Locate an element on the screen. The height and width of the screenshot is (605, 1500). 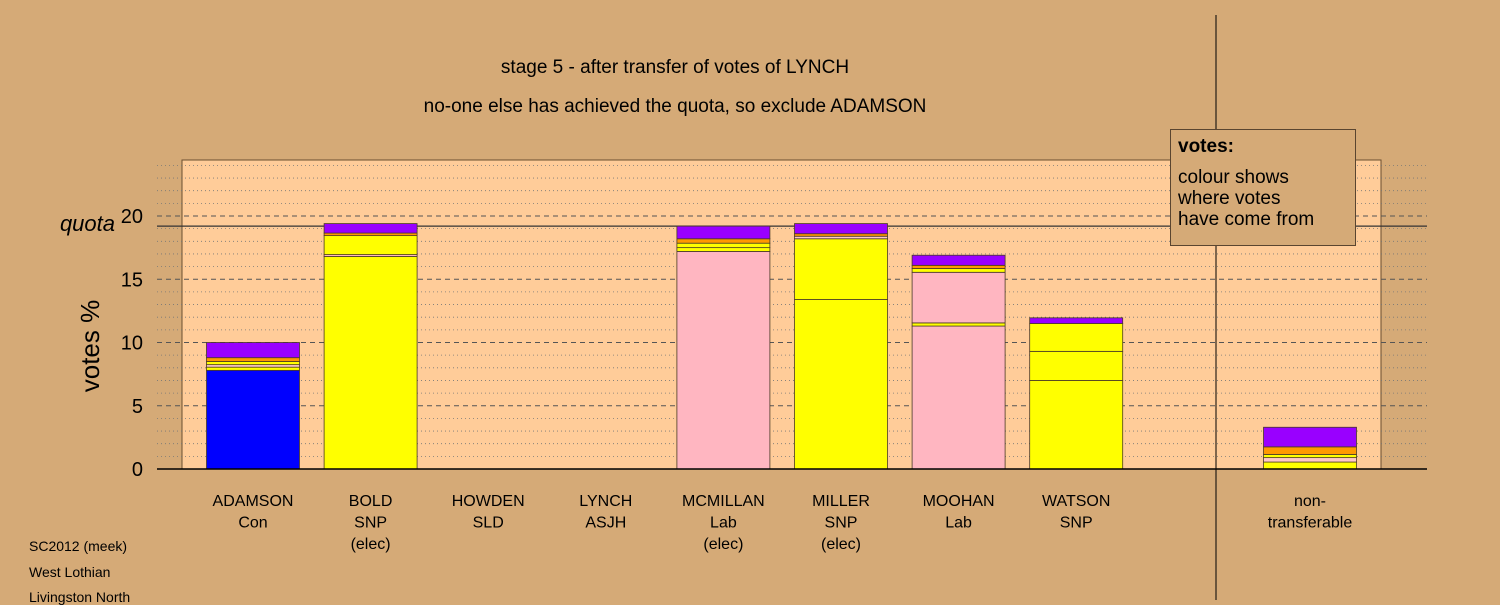
legend-line: where votes is located at coordinates (1229, 198).